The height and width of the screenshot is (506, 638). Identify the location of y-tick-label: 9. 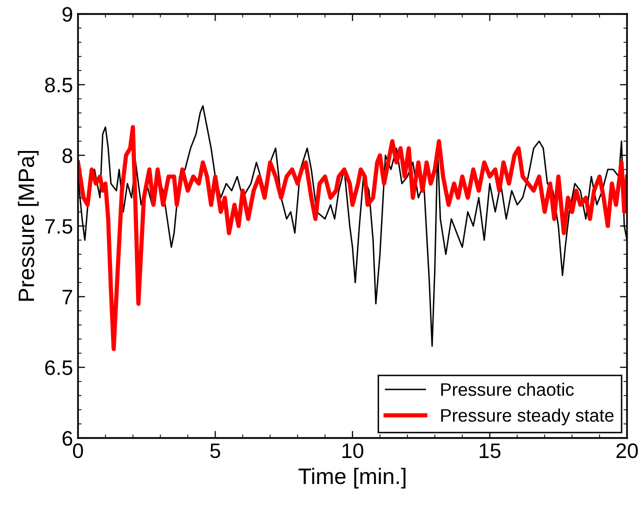
(67, 14).